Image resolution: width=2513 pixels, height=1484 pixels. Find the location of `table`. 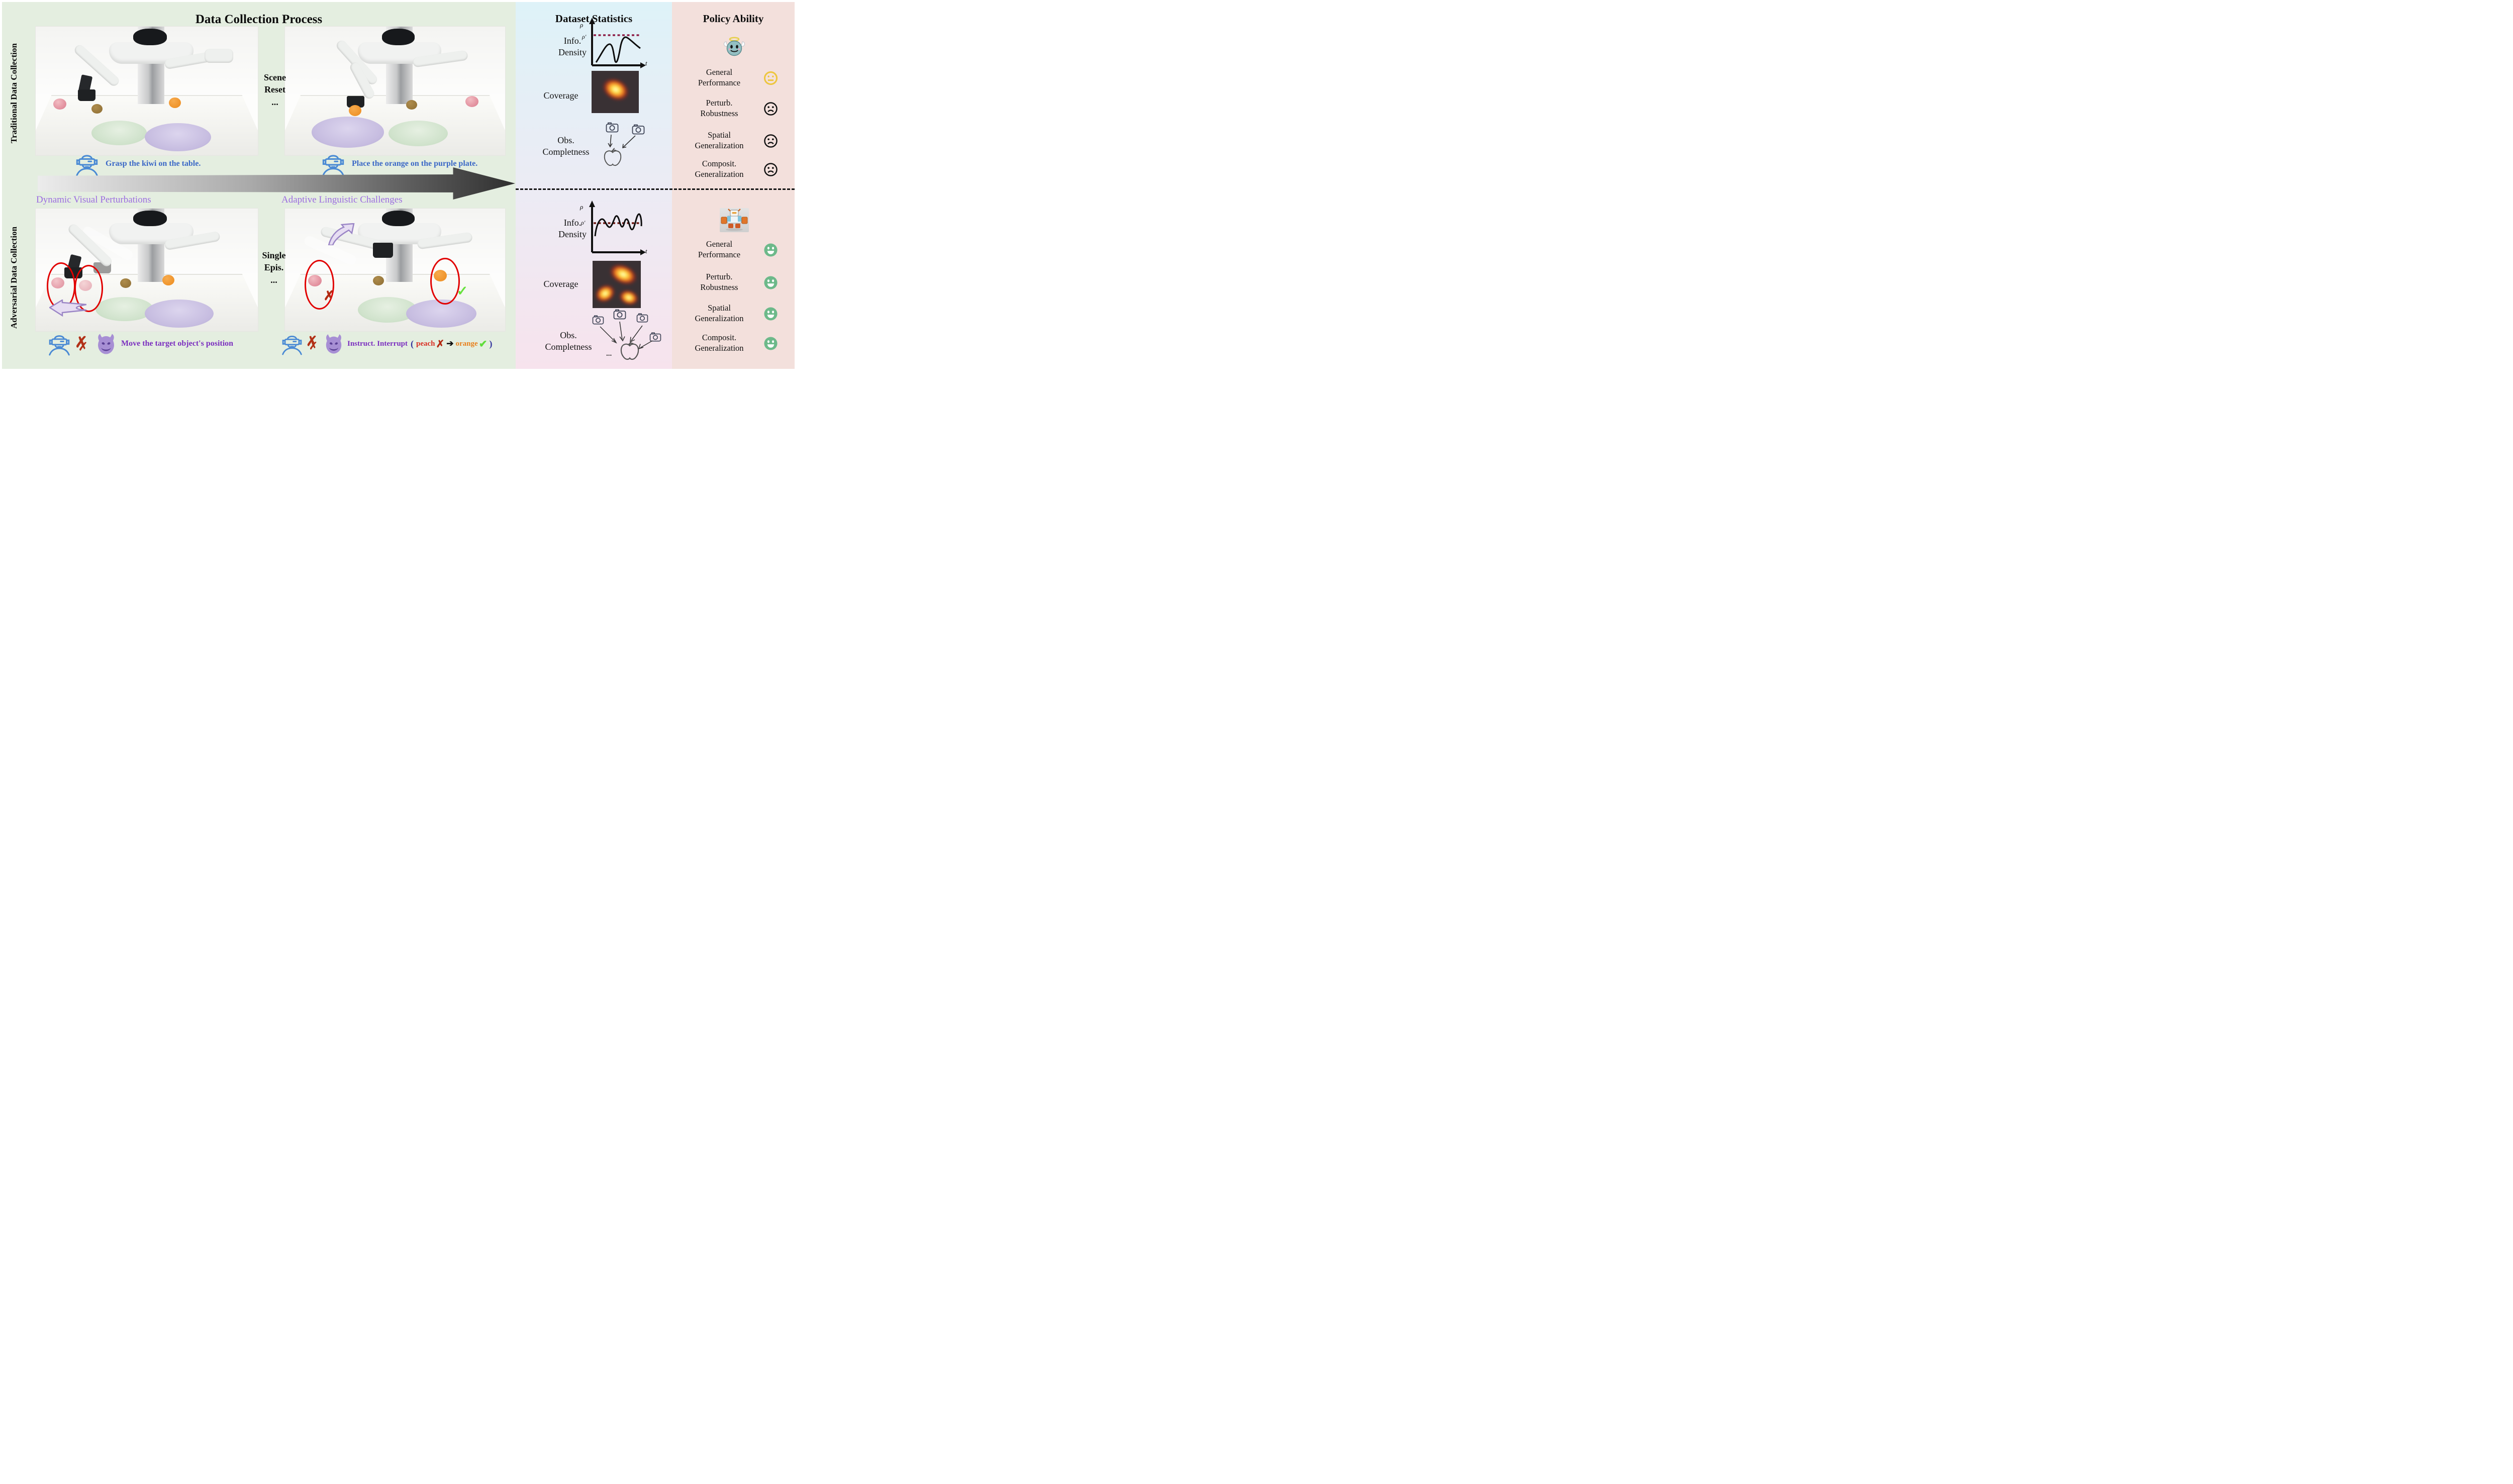

table is located at coordinates (147, 125).